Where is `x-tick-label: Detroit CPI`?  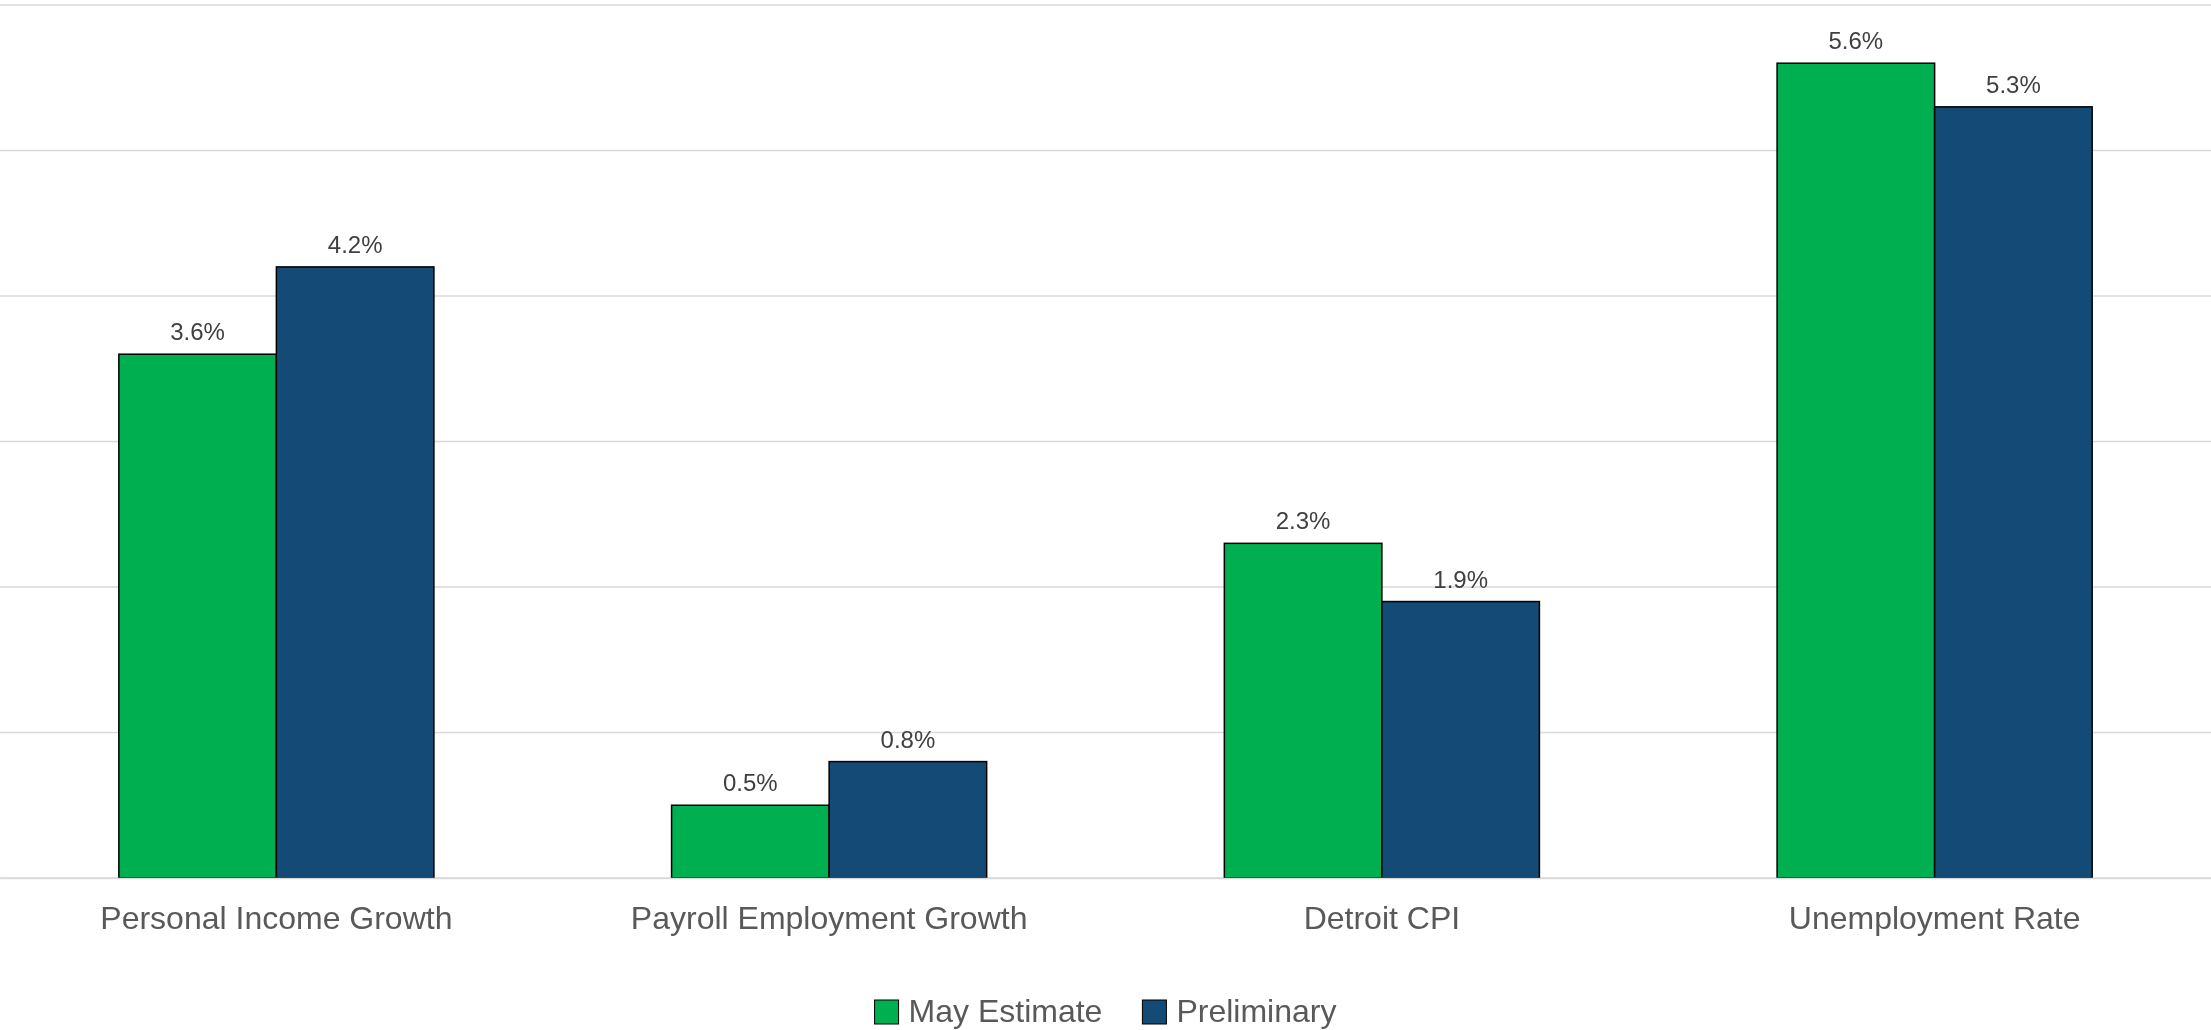
x-tick-label: Detroit CPI is located at coordinates (1382, 917).